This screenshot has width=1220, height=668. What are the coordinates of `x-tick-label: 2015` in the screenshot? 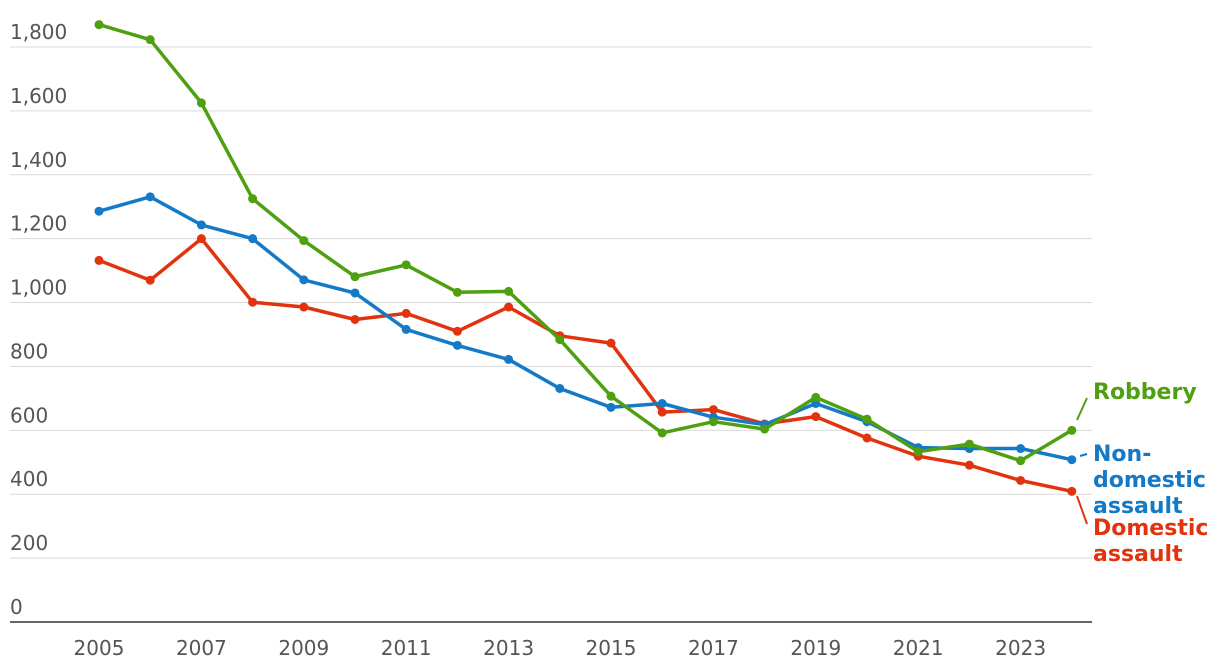 It's located at (611, 648).